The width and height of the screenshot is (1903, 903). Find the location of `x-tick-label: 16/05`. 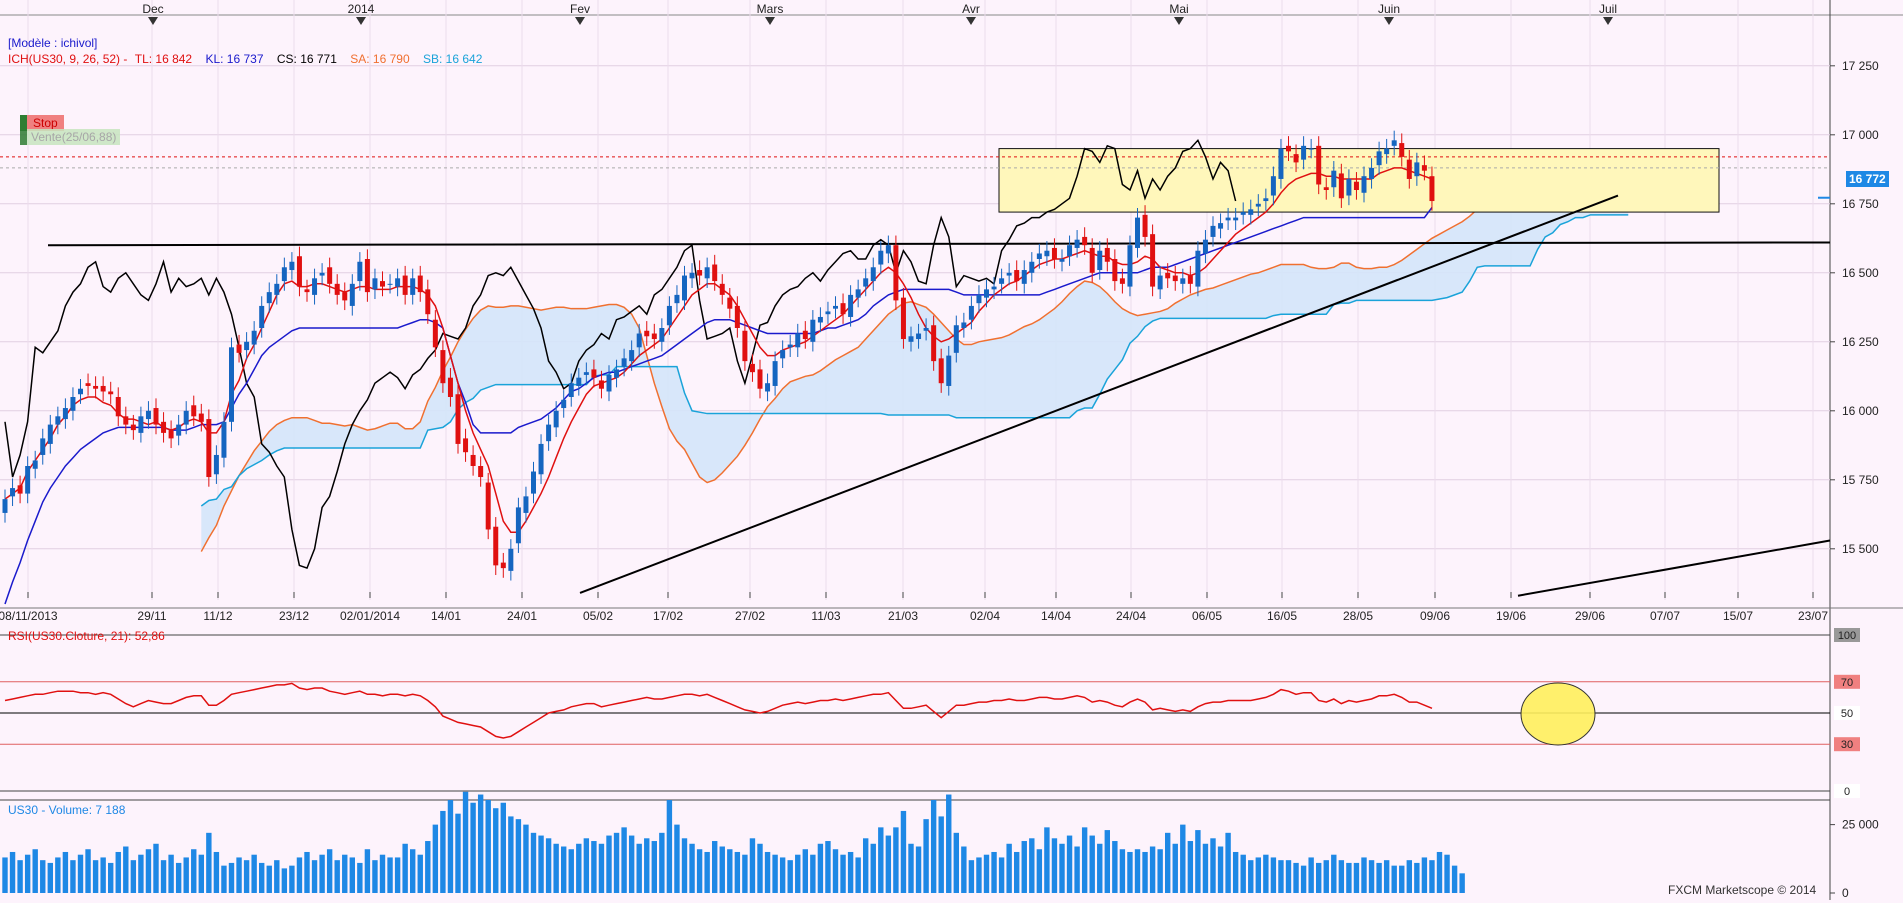

x-tick-label: 16/05 is located at coordinates (1282, 616).